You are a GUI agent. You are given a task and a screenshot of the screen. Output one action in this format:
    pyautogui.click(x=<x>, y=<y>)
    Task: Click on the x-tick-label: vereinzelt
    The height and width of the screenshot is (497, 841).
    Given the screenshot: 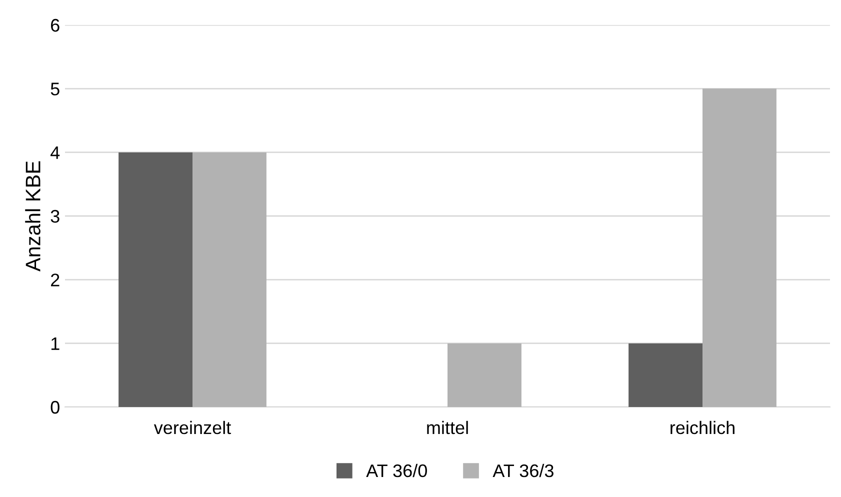 What is the action you would take?
    pyautogui.click(x=193, y=427)
    